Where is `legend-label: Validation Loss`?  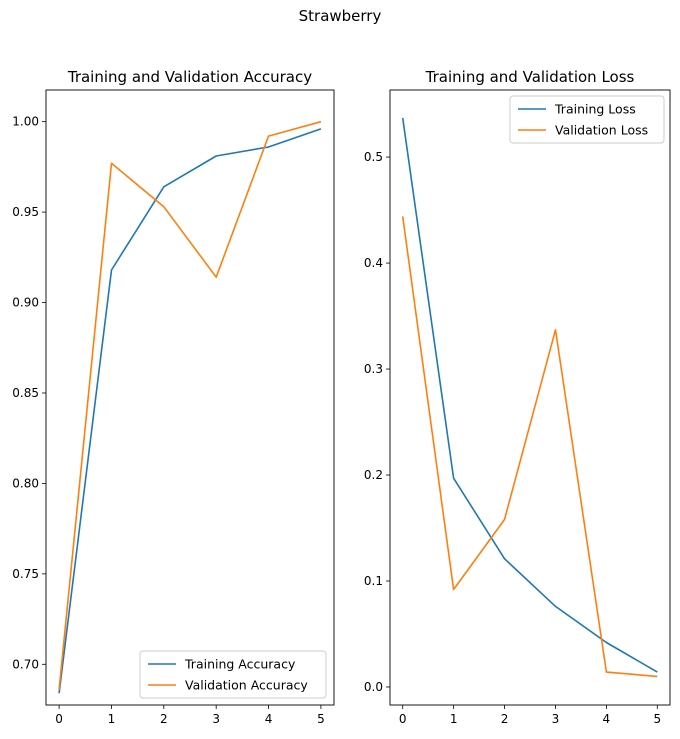 legend-label: Validation Loss is located at coordinates (601, 130).